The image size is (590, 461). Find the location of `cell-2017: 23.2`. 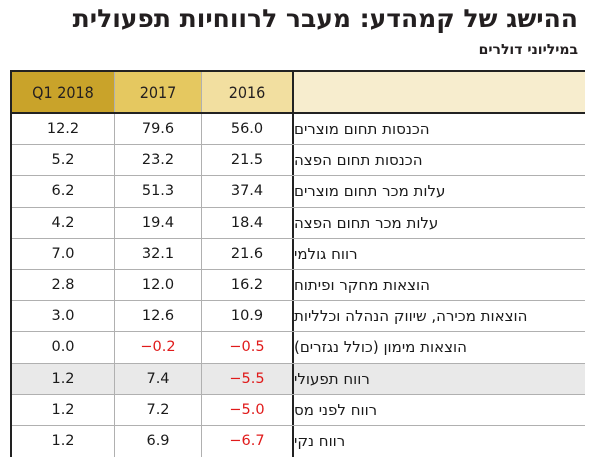

cell-2017: 23.2 is located at coordinates (158, 160).